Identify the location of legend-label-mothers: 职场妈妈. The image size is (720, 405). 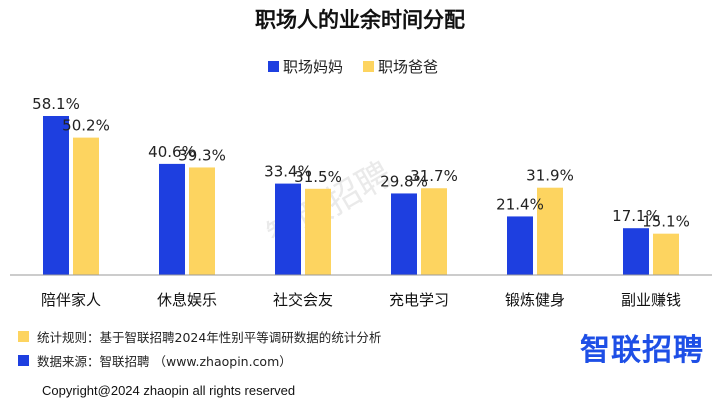
(313, 67).